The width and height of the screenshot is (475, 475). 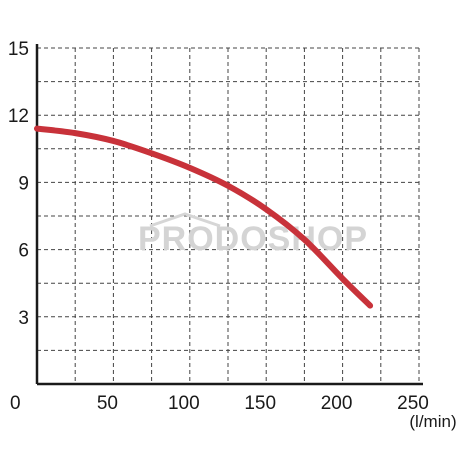 I want to click on x-tick-label: 250, so click(x=413, y=403).